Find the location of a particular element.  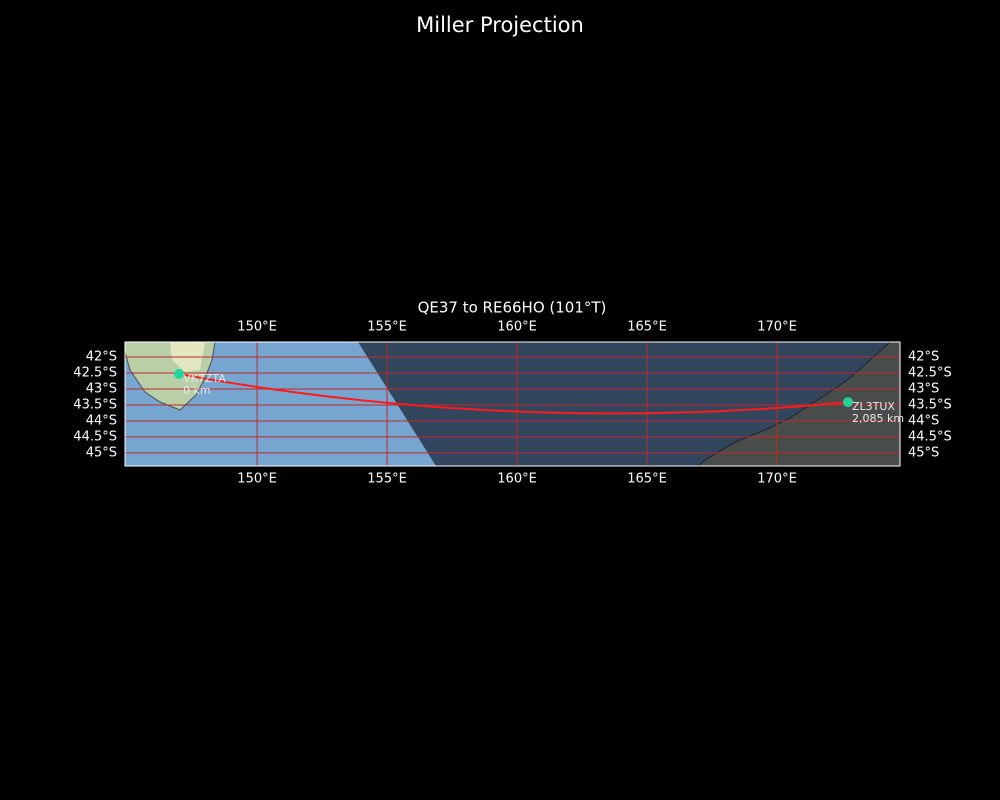

route is located at coordinates (513, 394).